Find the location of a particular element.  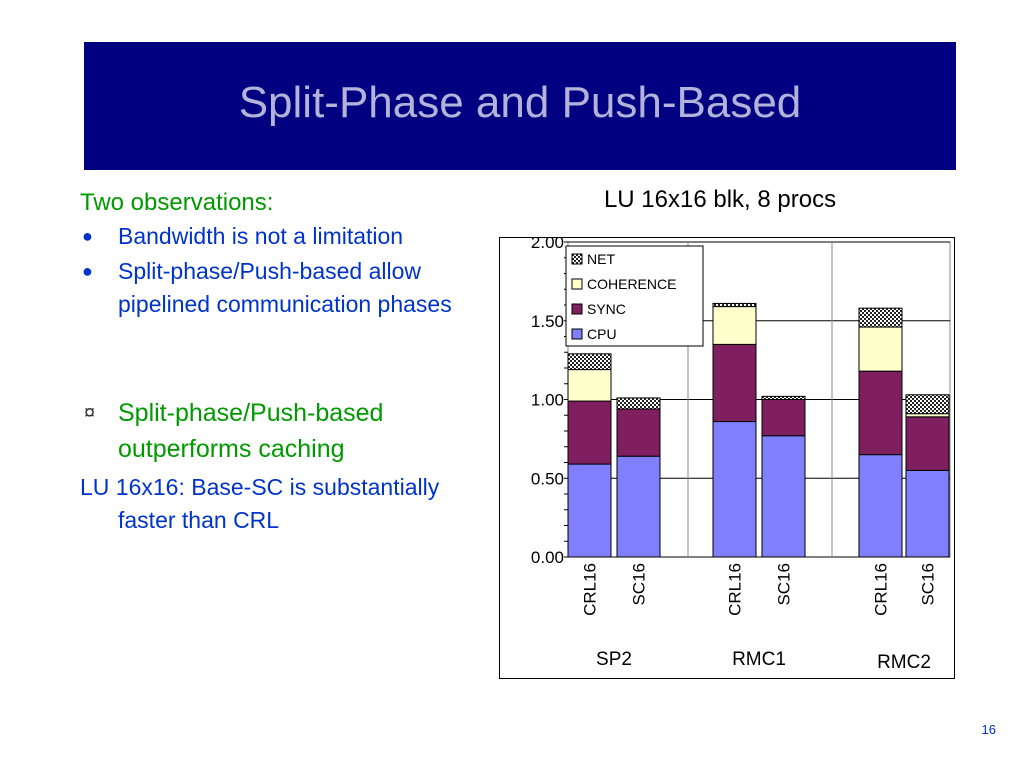

group-label: RMC2 is located at coordinates (904, 662).